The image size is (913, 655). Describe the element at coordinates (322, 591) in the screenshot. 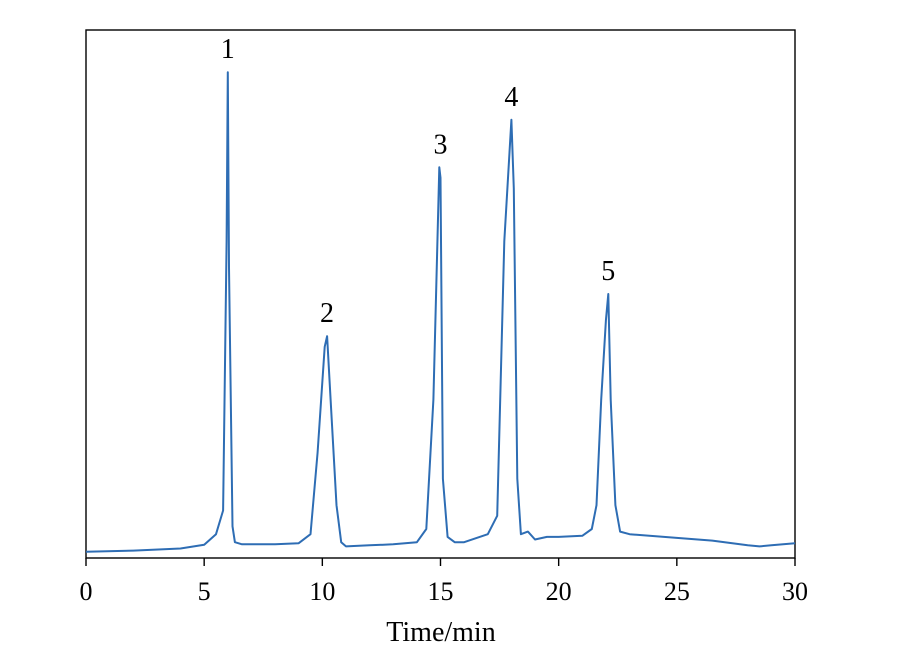

I see `x-tick-label: 10` at that location.